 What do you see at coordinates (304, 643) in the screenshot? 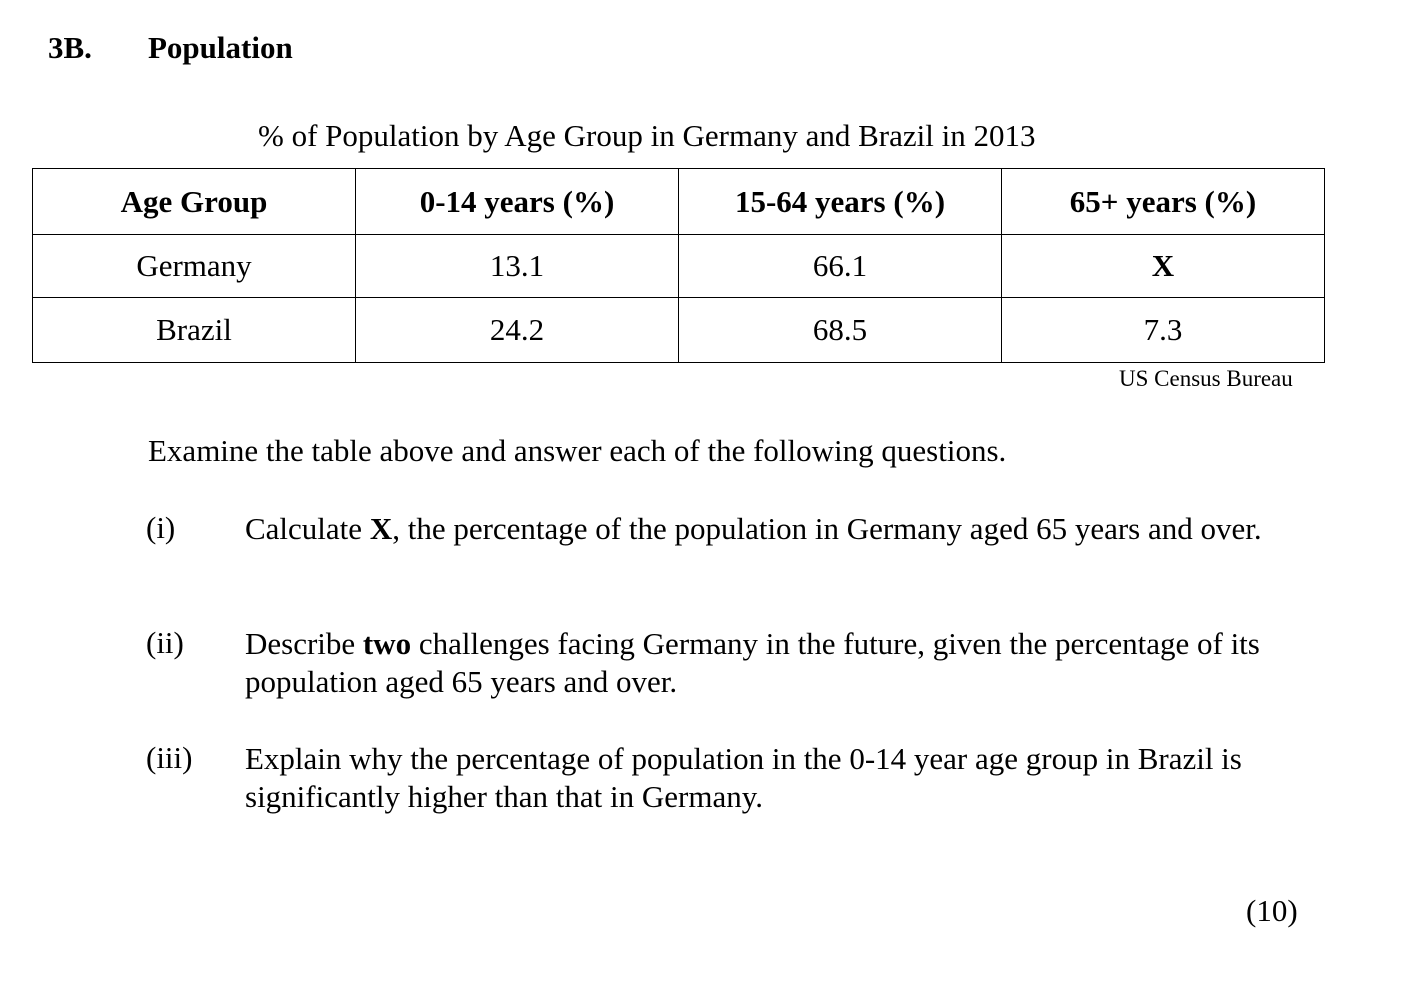
I see `question-text-part: Describe` at bounding box center [304, 643].